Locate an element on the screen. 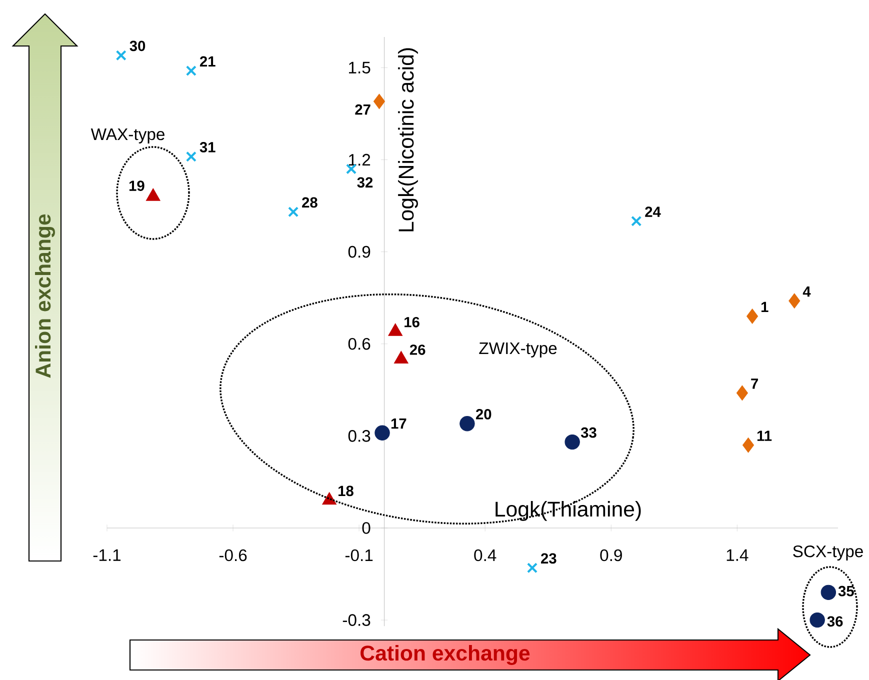 The width and height of the screenshot is (869, 680). x-tick-label: 0.9 is located at coordinates (611, 555).